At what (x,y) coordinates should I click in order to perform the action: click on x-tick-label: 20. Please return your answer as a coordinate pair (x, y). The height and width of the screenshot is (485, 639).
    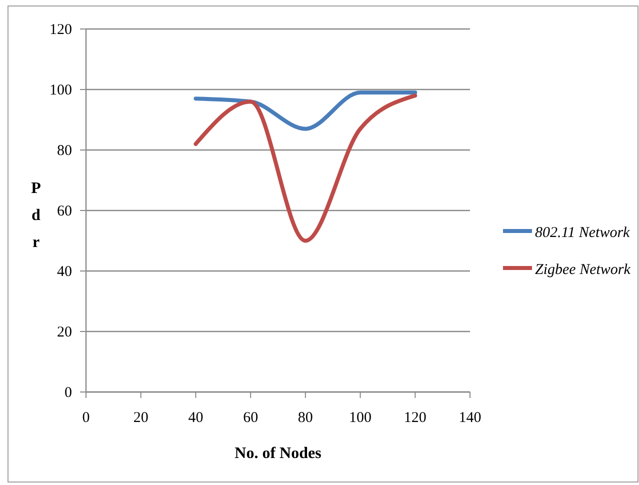
    Looking at the image, I should click on (140, 418).